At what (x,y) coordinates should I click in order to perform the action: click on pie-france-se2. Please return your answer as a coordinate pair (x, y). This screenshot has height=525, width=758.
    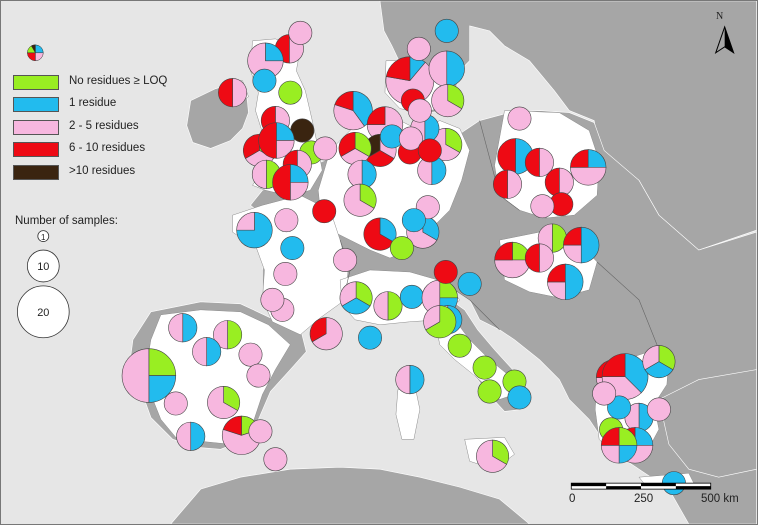
    Looking at the image, I should click on (388, 306).